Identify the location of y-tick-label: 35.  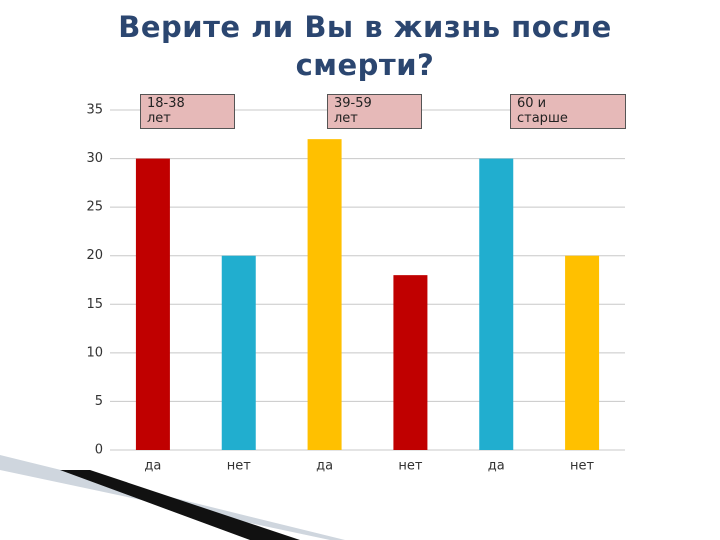
(94, 110).